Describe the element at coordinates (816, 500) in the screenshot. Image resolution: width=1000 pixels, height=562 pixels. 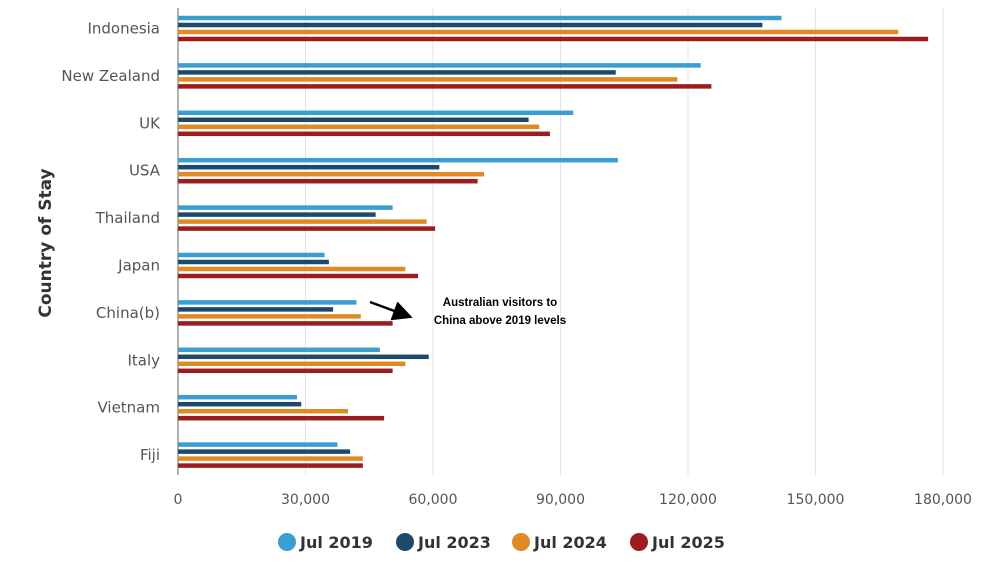
I see `x-tick-label: 150,000` at that location.